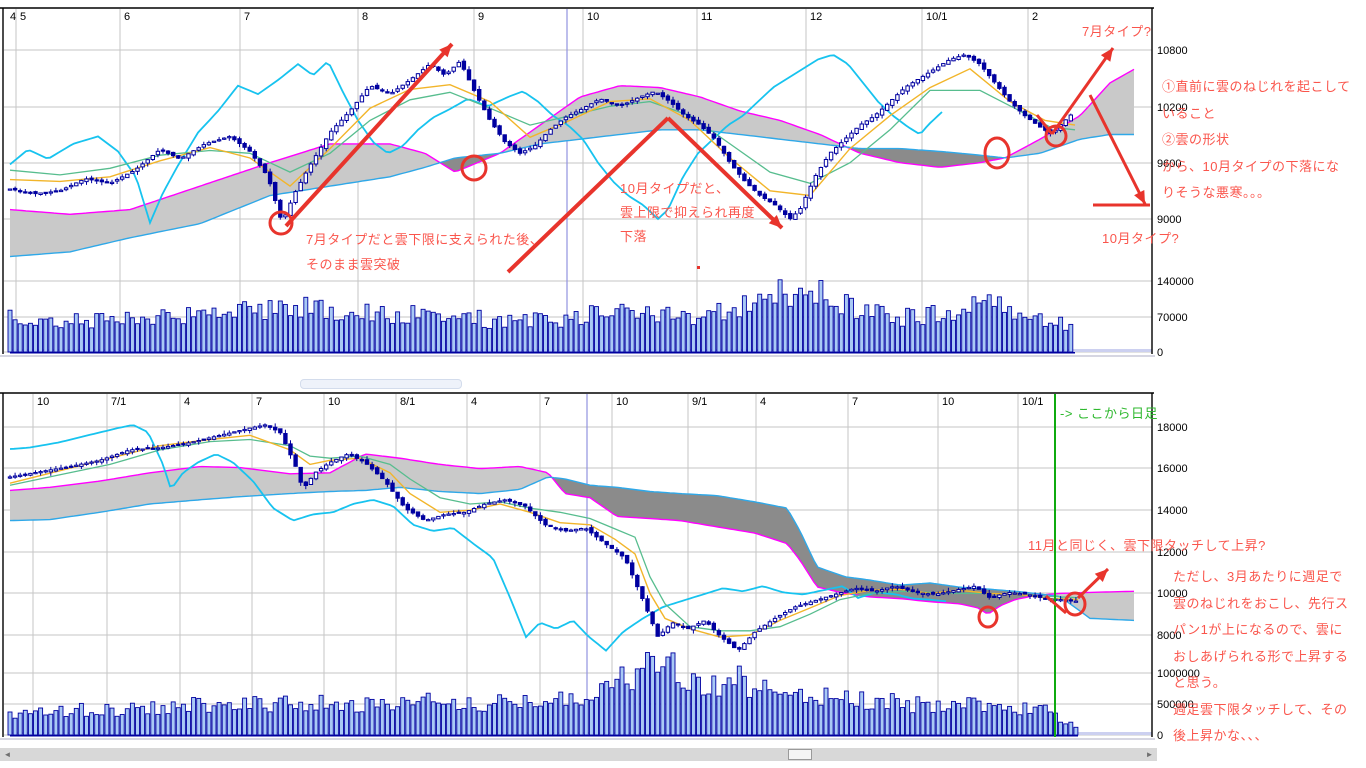 This screenshot has height=768, width=1366. What do you see at coordinates (543, 694) in the screenshot?
I see `weekly-chart-volume` at bounding box center [543, 694].